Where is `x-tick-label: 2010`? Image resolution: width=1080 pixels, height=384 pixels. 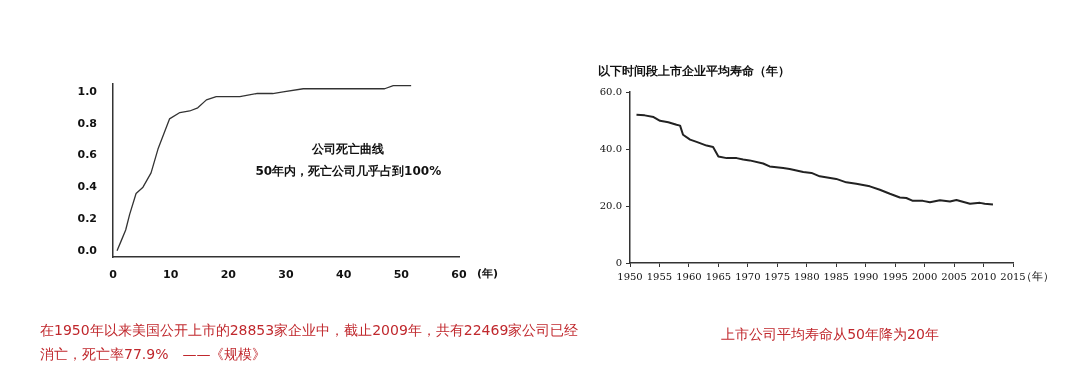 x-tick-label: 2010 is located at coordinates (983, 276).